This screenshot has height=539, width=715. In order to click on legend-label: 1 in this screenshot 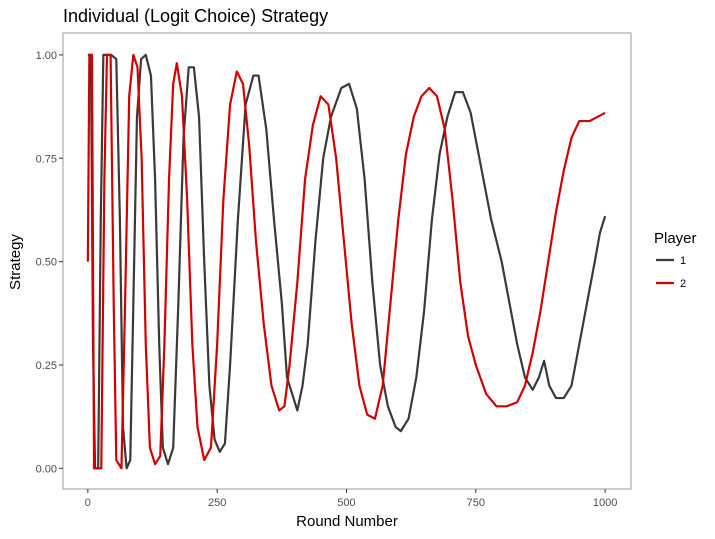, I will do `click(683, 261)`.